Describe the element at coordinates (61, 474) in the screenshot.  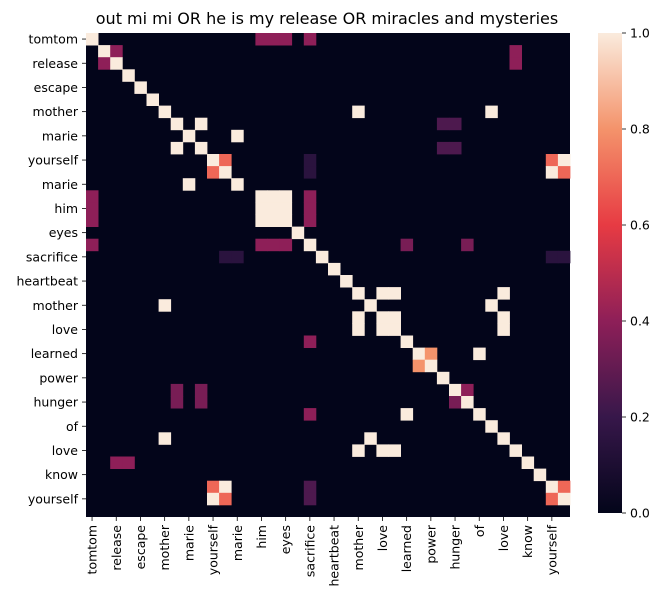
I see `y-tick-label: know` at that location.